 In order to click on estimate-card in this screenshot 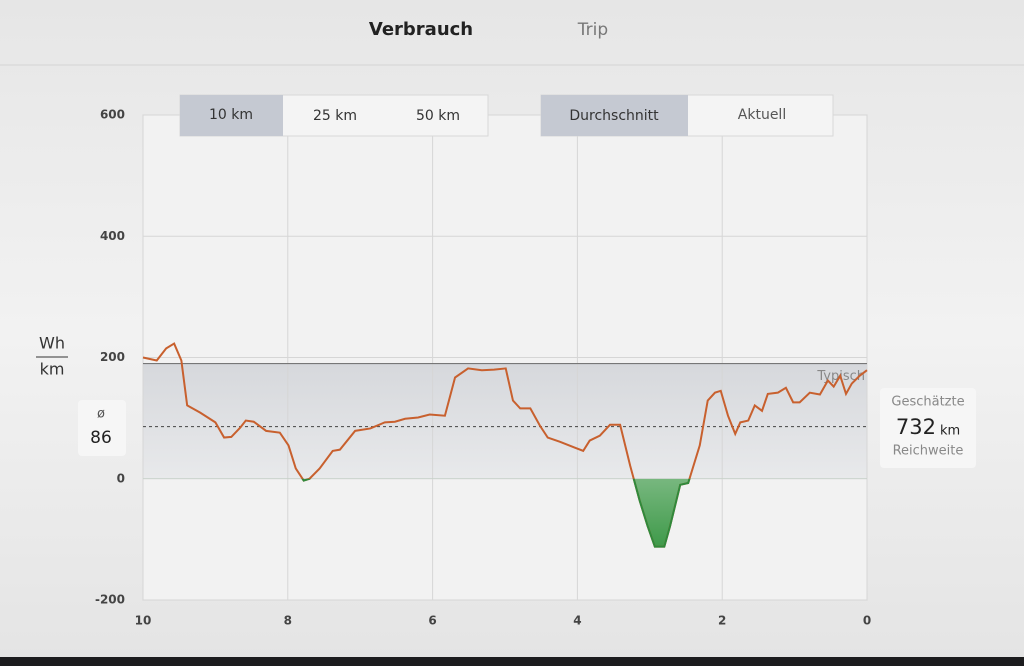, I will do `click(928, 428)`.